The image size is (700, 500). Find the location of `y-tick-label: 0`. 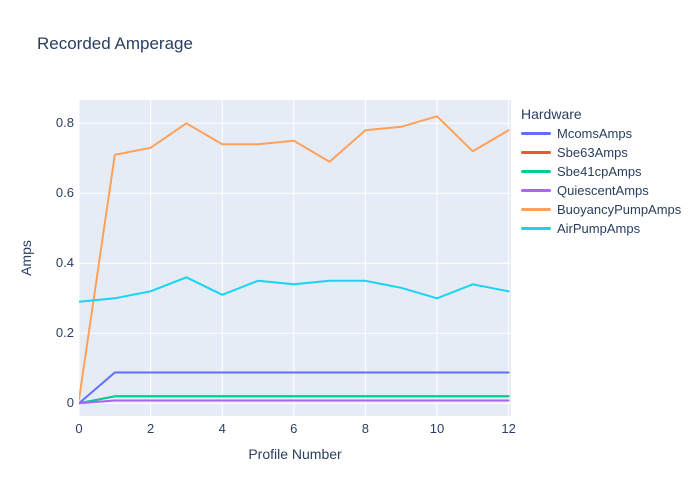

y-tick-label: 0 is located at coordinates (70, 403).